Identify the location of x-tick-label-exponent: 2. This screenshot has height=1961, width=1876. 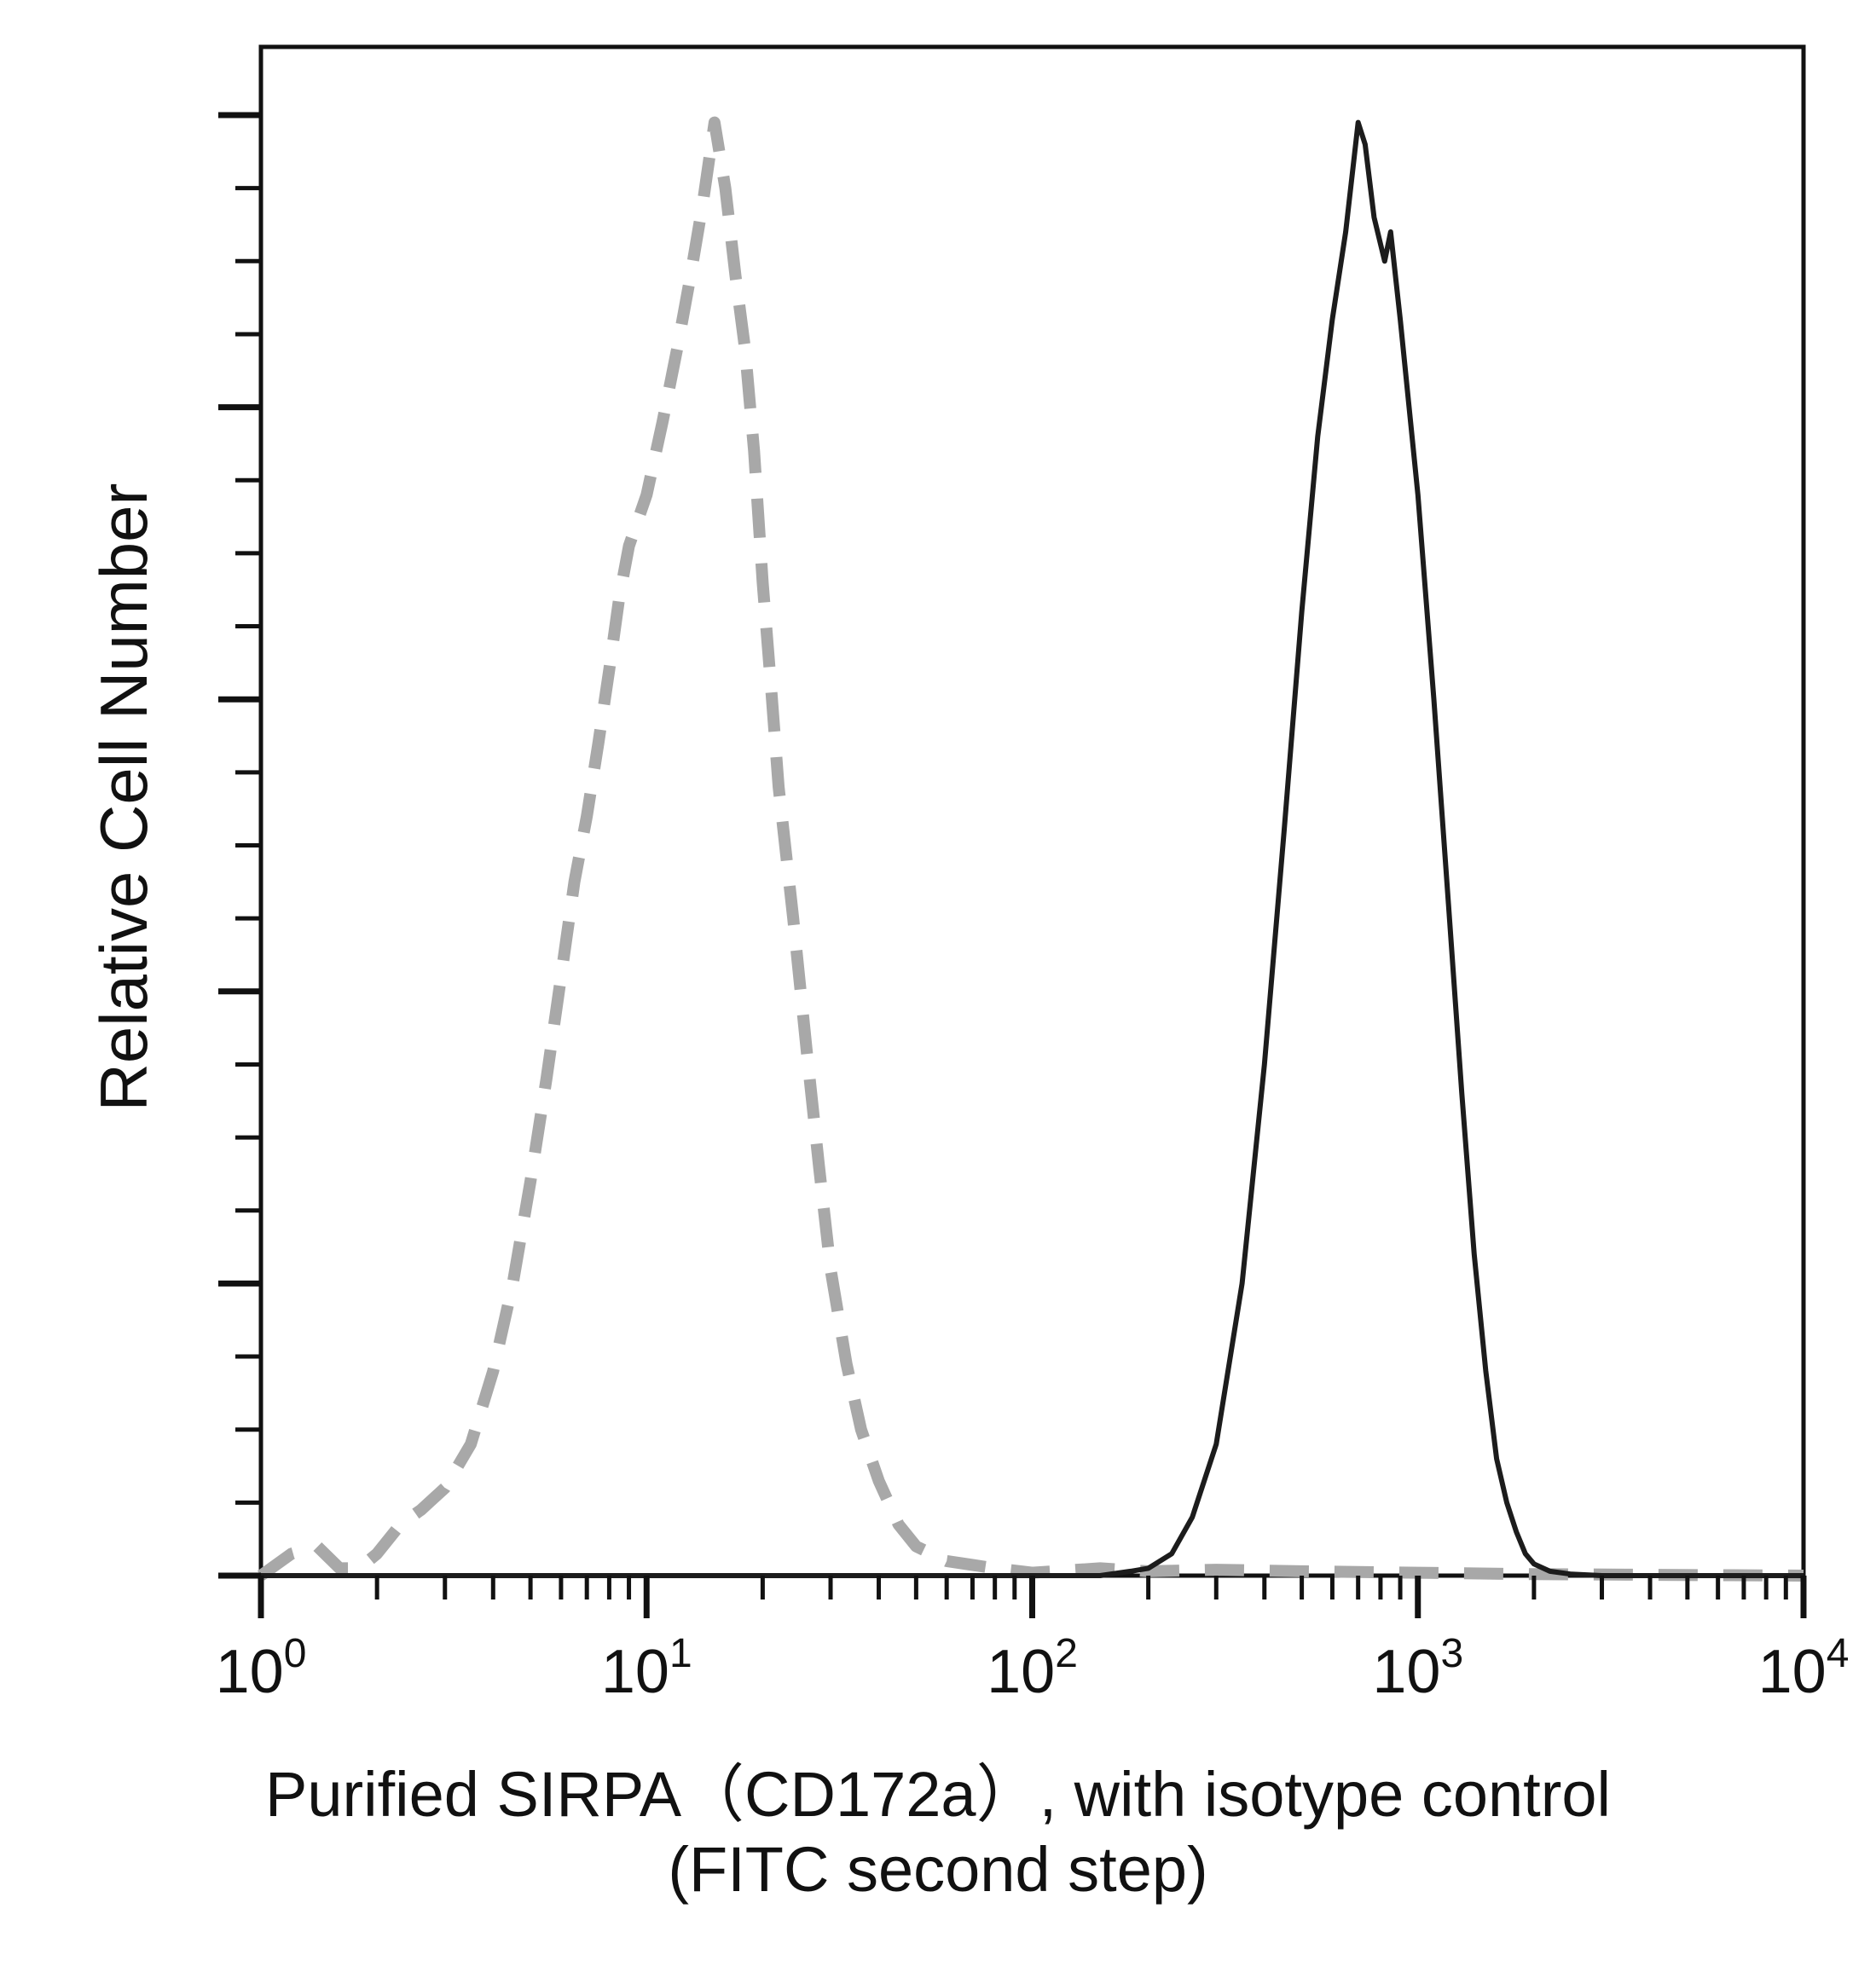
(1066, 1653).